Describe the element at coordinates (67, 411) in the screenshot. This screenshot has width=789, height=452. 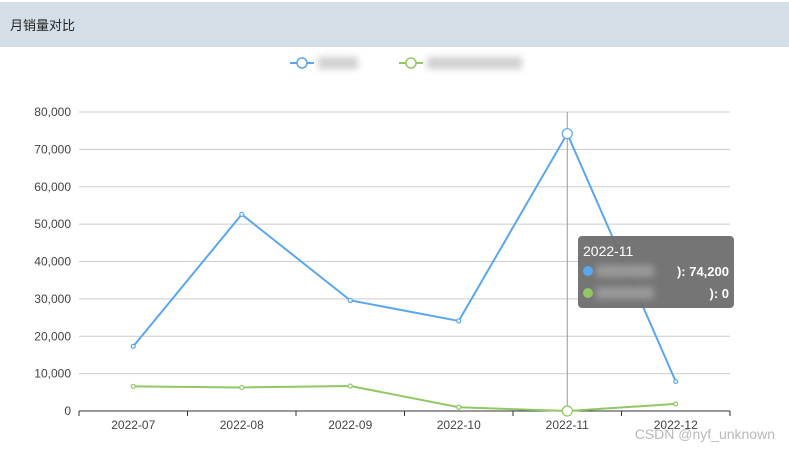
I see `y-tick-label: 0` at that location.